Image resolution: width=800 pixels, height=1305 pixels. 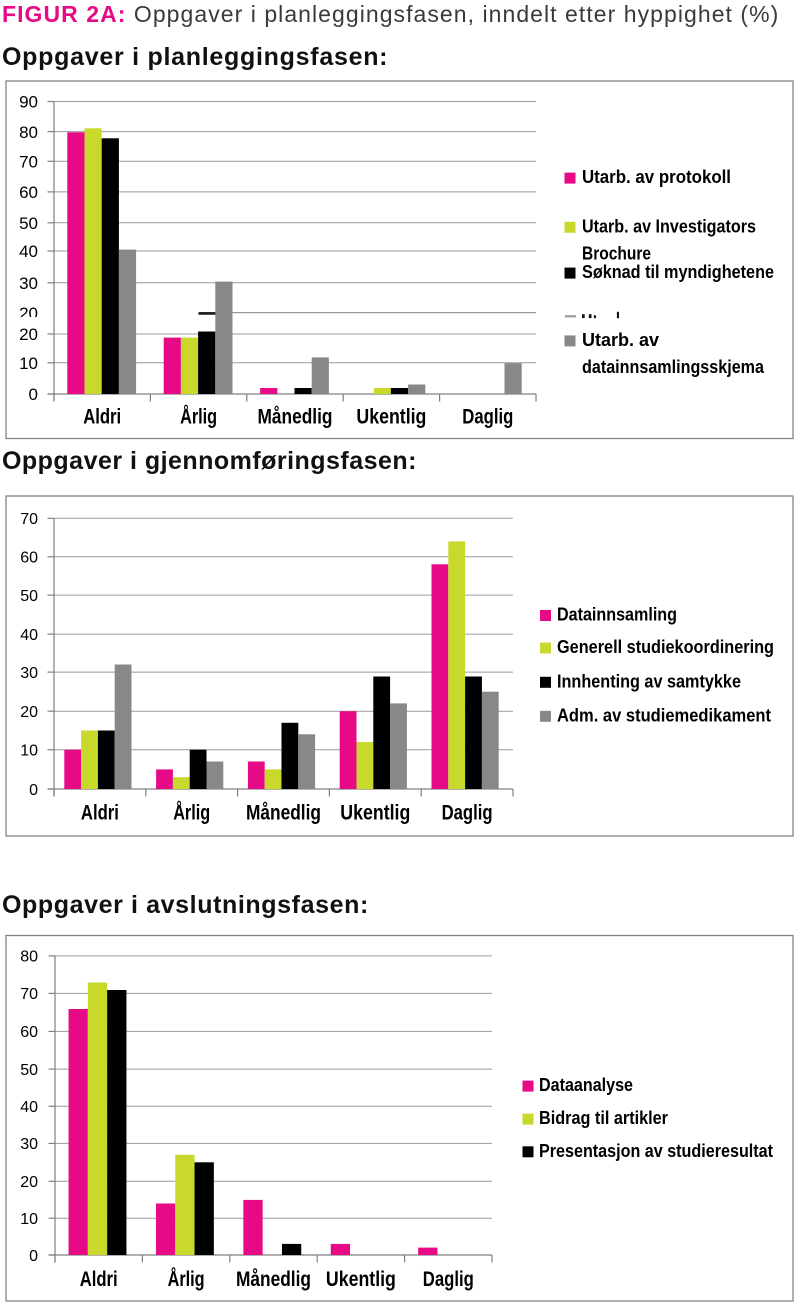 I want to click on svg-text: Adm. av studiemedikament, so click(x=664, y=715).